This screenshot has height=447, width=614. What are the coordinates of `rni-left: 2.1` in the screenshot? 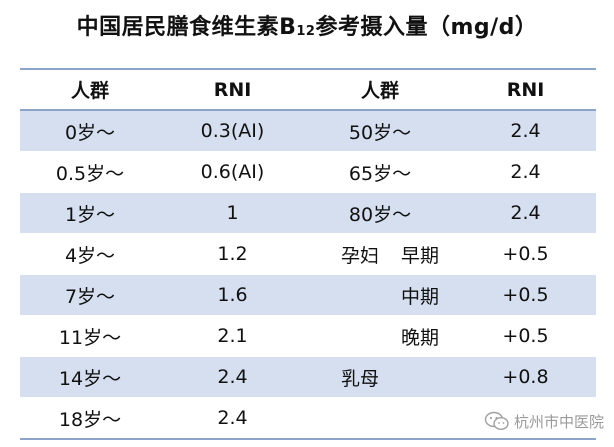 It's located at (232, 336).